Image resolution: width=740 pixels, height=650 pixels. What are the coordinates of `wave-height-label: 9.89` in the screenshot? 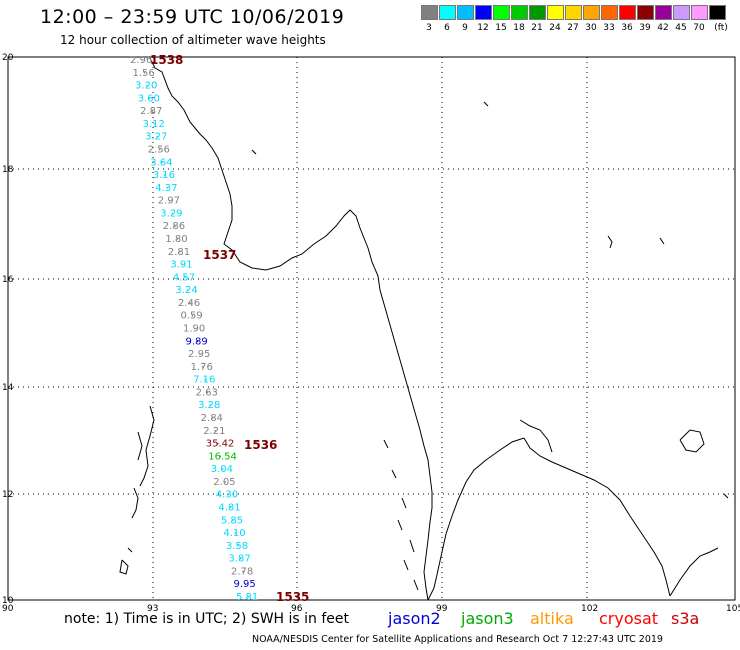 It's located at (197, 341).